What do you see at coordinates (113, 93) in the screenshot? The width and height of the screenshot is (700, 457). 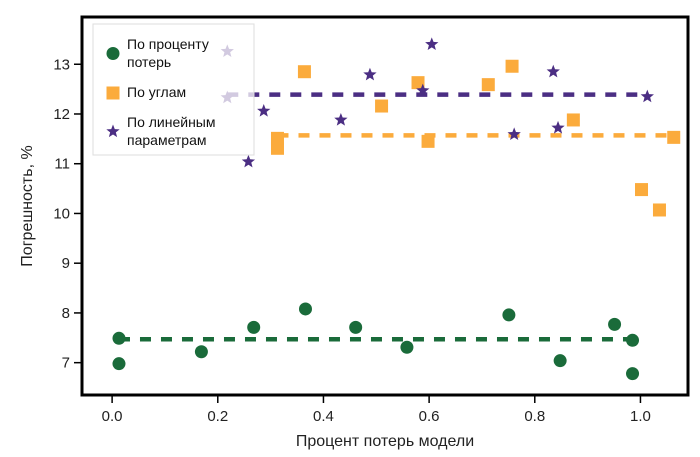 I see `square-legend-icon` at bounding box center [113, 93].